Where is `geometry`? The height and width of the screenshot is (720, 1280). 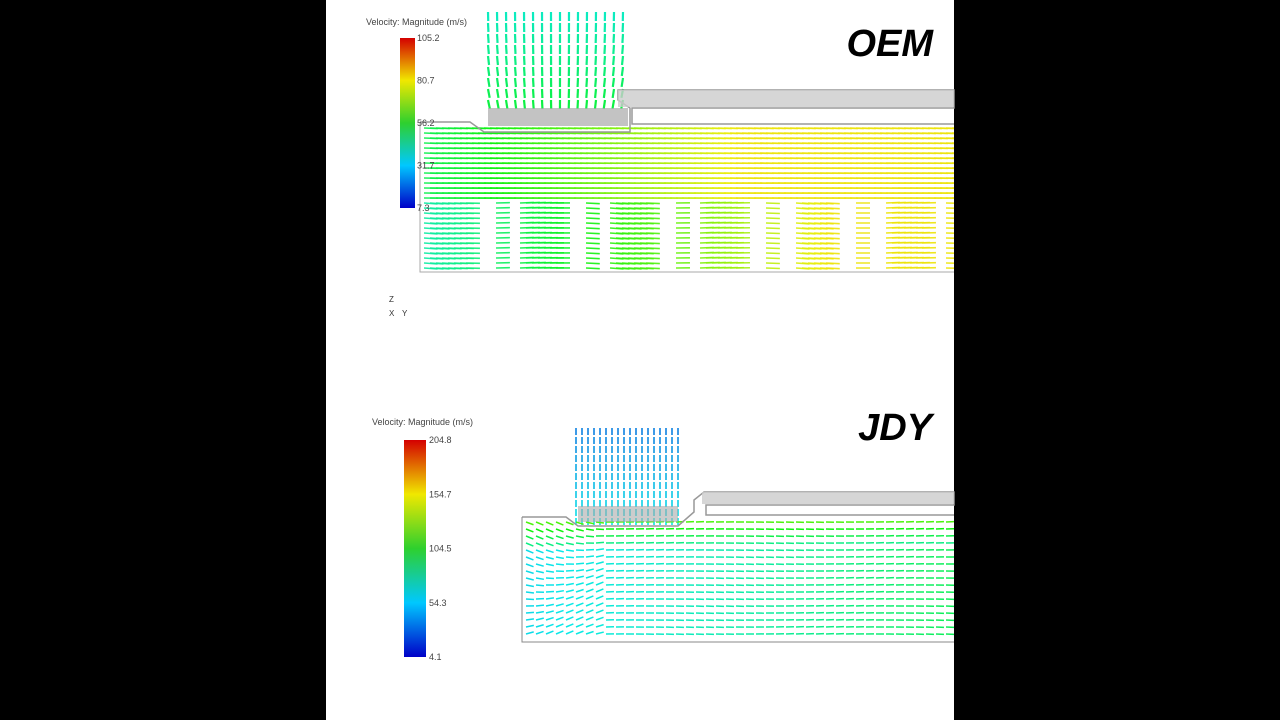
geometry is located at coordinates (738, 509).